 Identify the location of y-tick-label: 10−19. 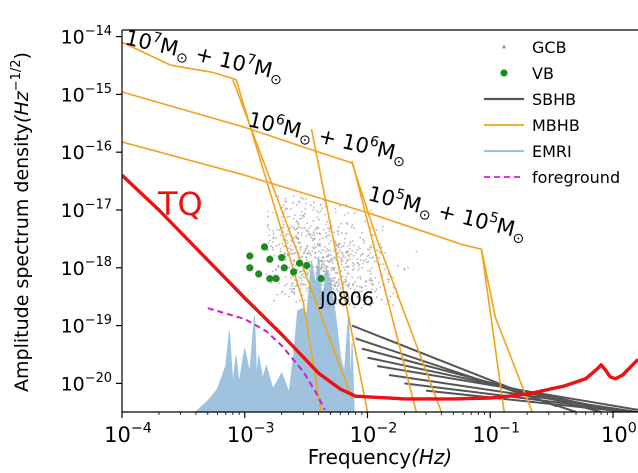
(86, 325).